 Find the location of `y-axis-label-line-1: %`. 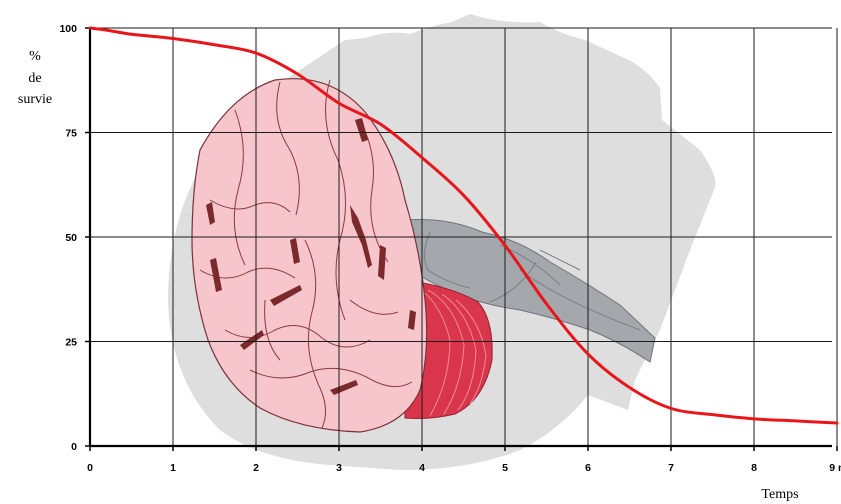

y-axis-label-line-1: % is located at coordinates (35, 56).